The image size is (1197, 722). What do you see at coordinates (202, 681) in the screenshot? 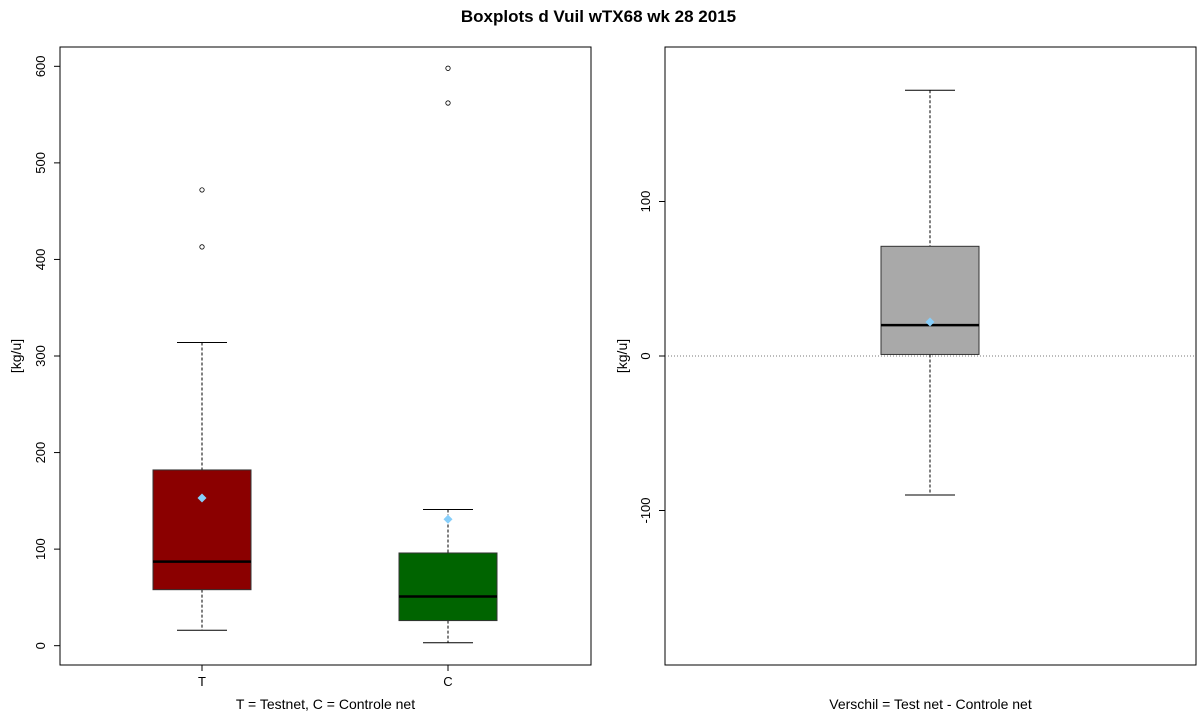
I see `x-tick-label: T` at bounding box center [202, 681].